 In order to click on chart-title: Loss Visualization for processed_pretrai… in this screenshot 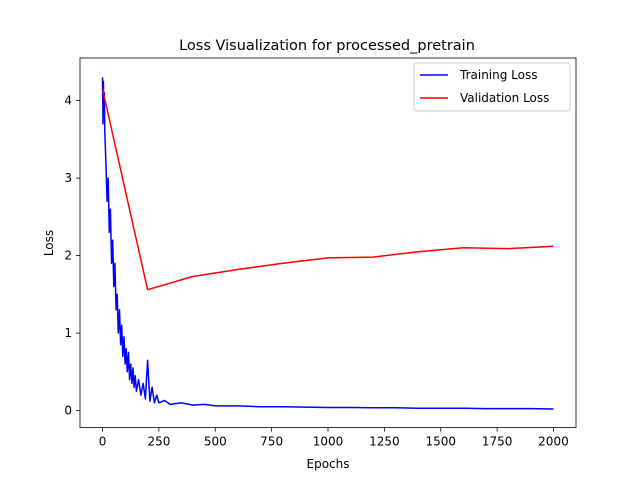, I will do `click(327, 46)`.